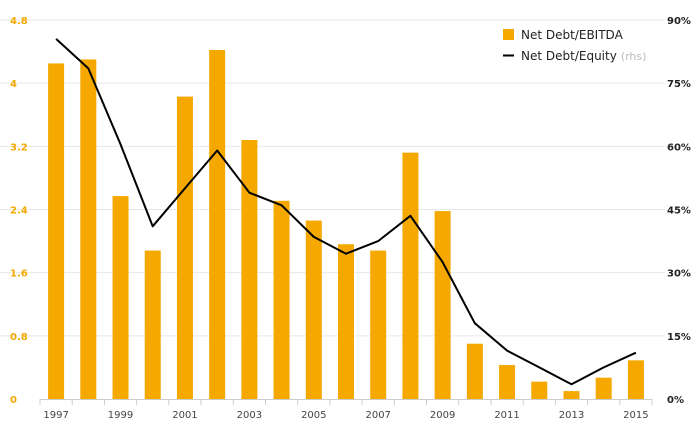  I want to click on y-axis-left: 0 0.8 1.6 2.4 3.2 4 4.8, so click(19, 211).